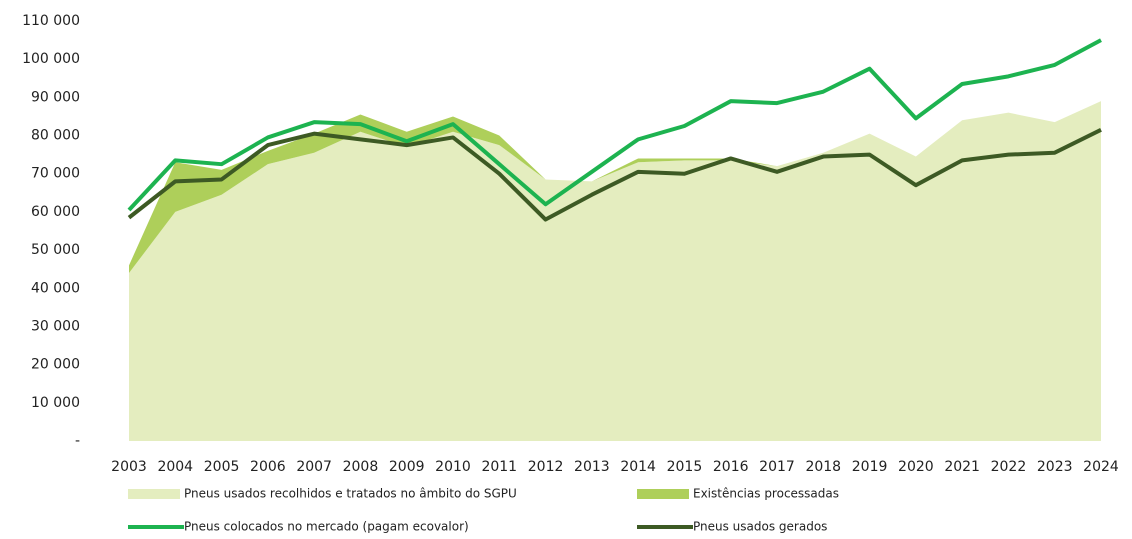 This screenshot has height=539, width=1132. I want to click on y-tick-label: 70 000, so click(55, 174).